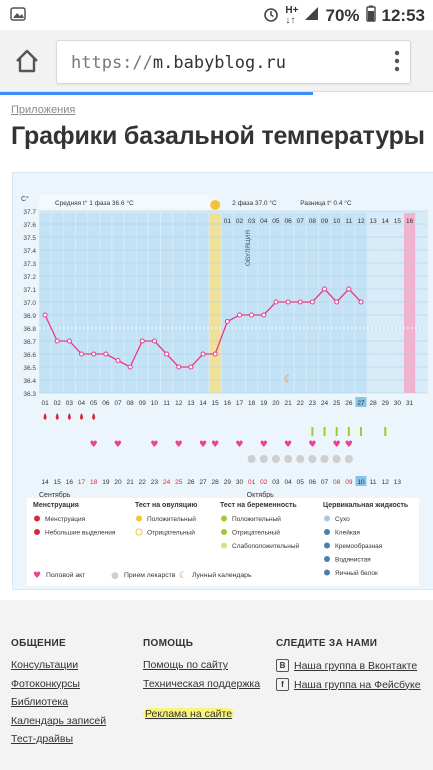 The image size is (433, 770). What do you see at coordinates (301, 482) in the screenshot?
I see `calendar-date-label: 05` at bounding box center [301, 482].